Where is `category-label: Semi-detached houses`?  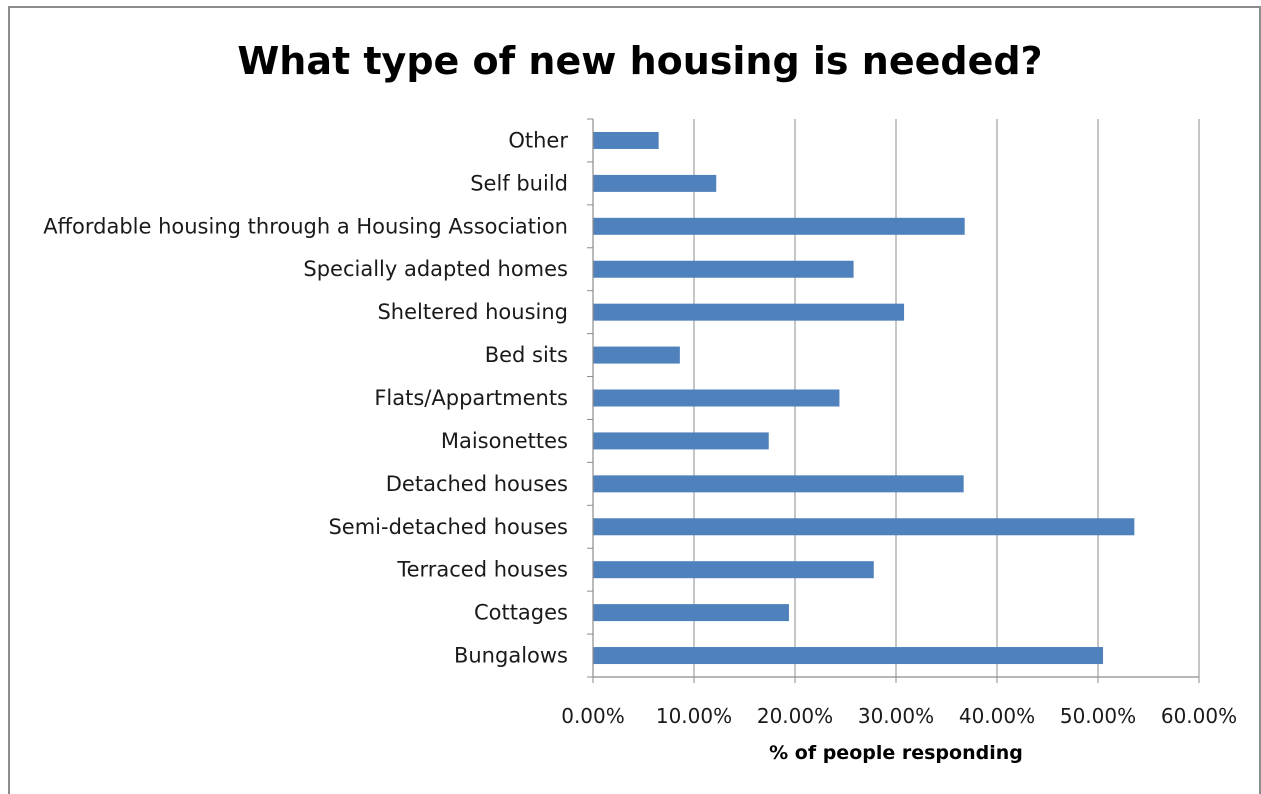 category-label: Semi-detached houses is located at coordinates (448, 527).